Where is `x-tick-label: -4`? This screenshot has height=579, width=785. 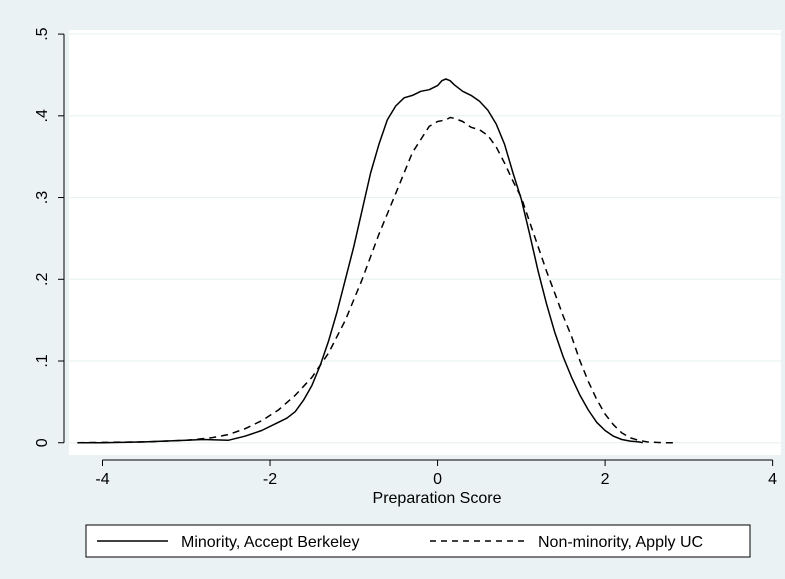 x-tick-label: -4 is located at coordinates (102, 479).